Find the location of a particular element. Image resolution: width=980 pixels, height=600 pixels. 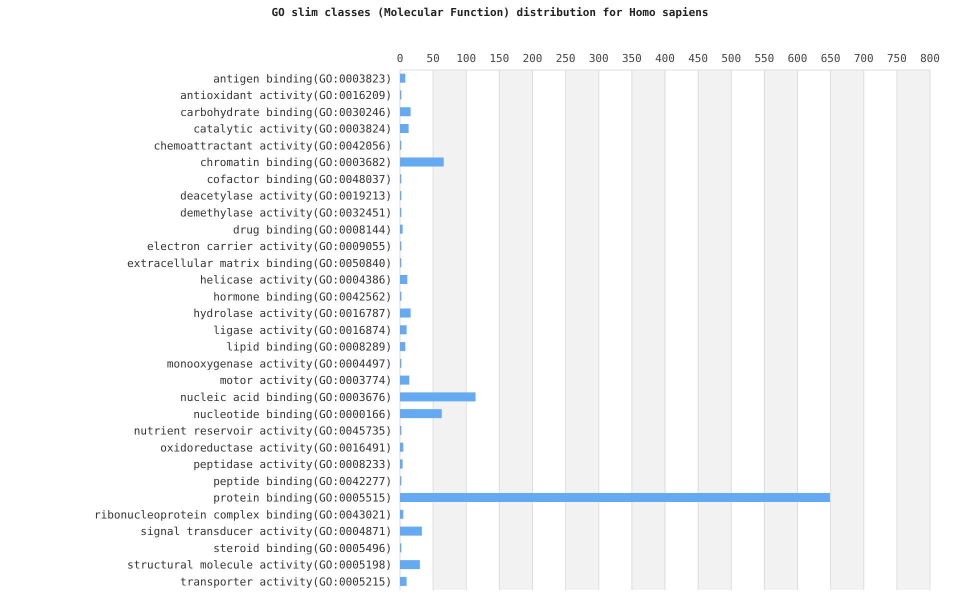

y-tick-label: transporter activity(GO:0005215) is located at coordinates (286, 582).